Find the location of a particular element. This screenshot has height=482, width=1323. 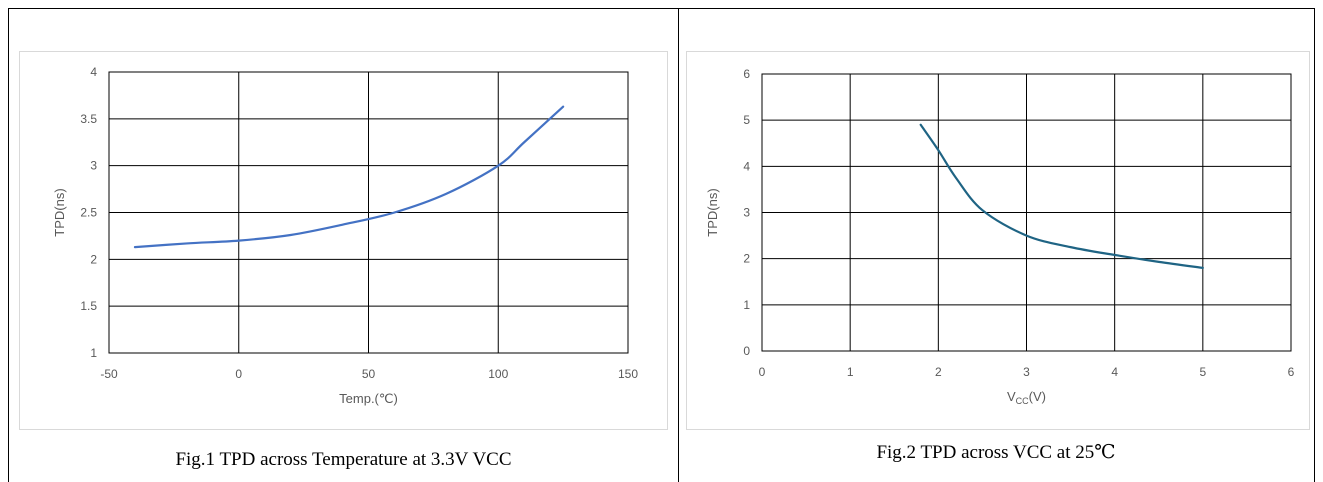

x-axis-label-subscript: CC is located at coordinates (1022, 401).